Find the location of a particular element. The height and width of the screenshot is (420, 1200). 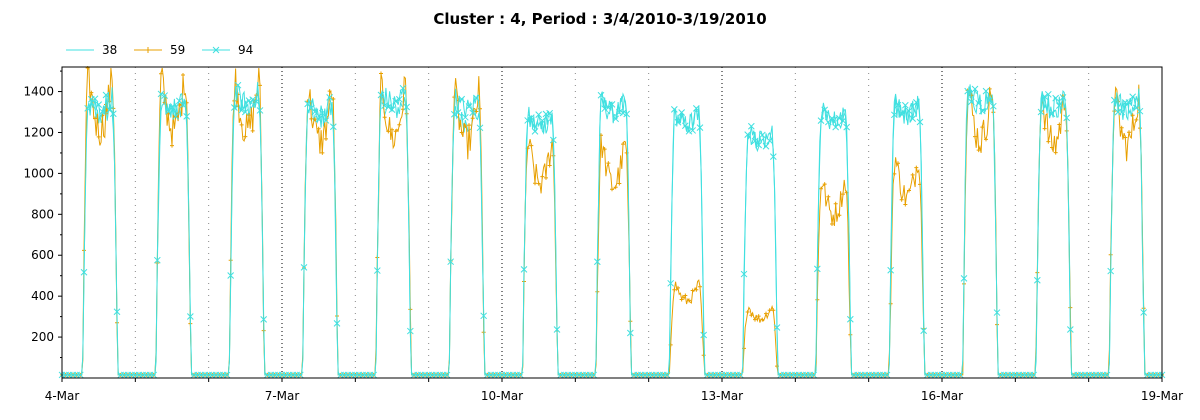

x-tick-label: 10-Mar is located at coordinates (502, 396).